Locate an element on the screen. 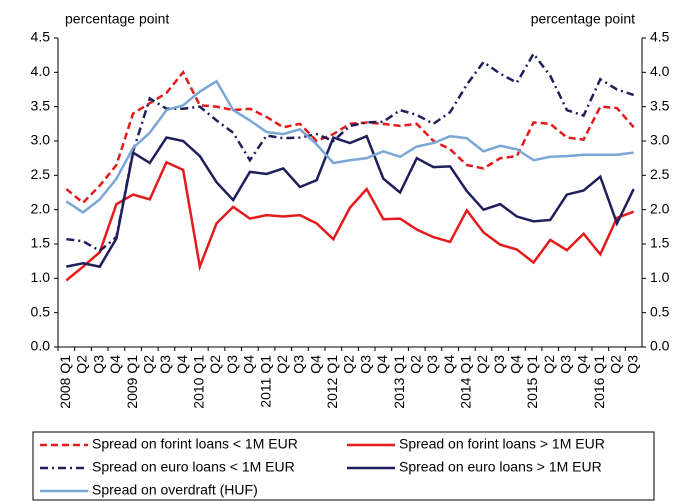  y2-tick-label: 4.0 is located at coordinates (660, 71).